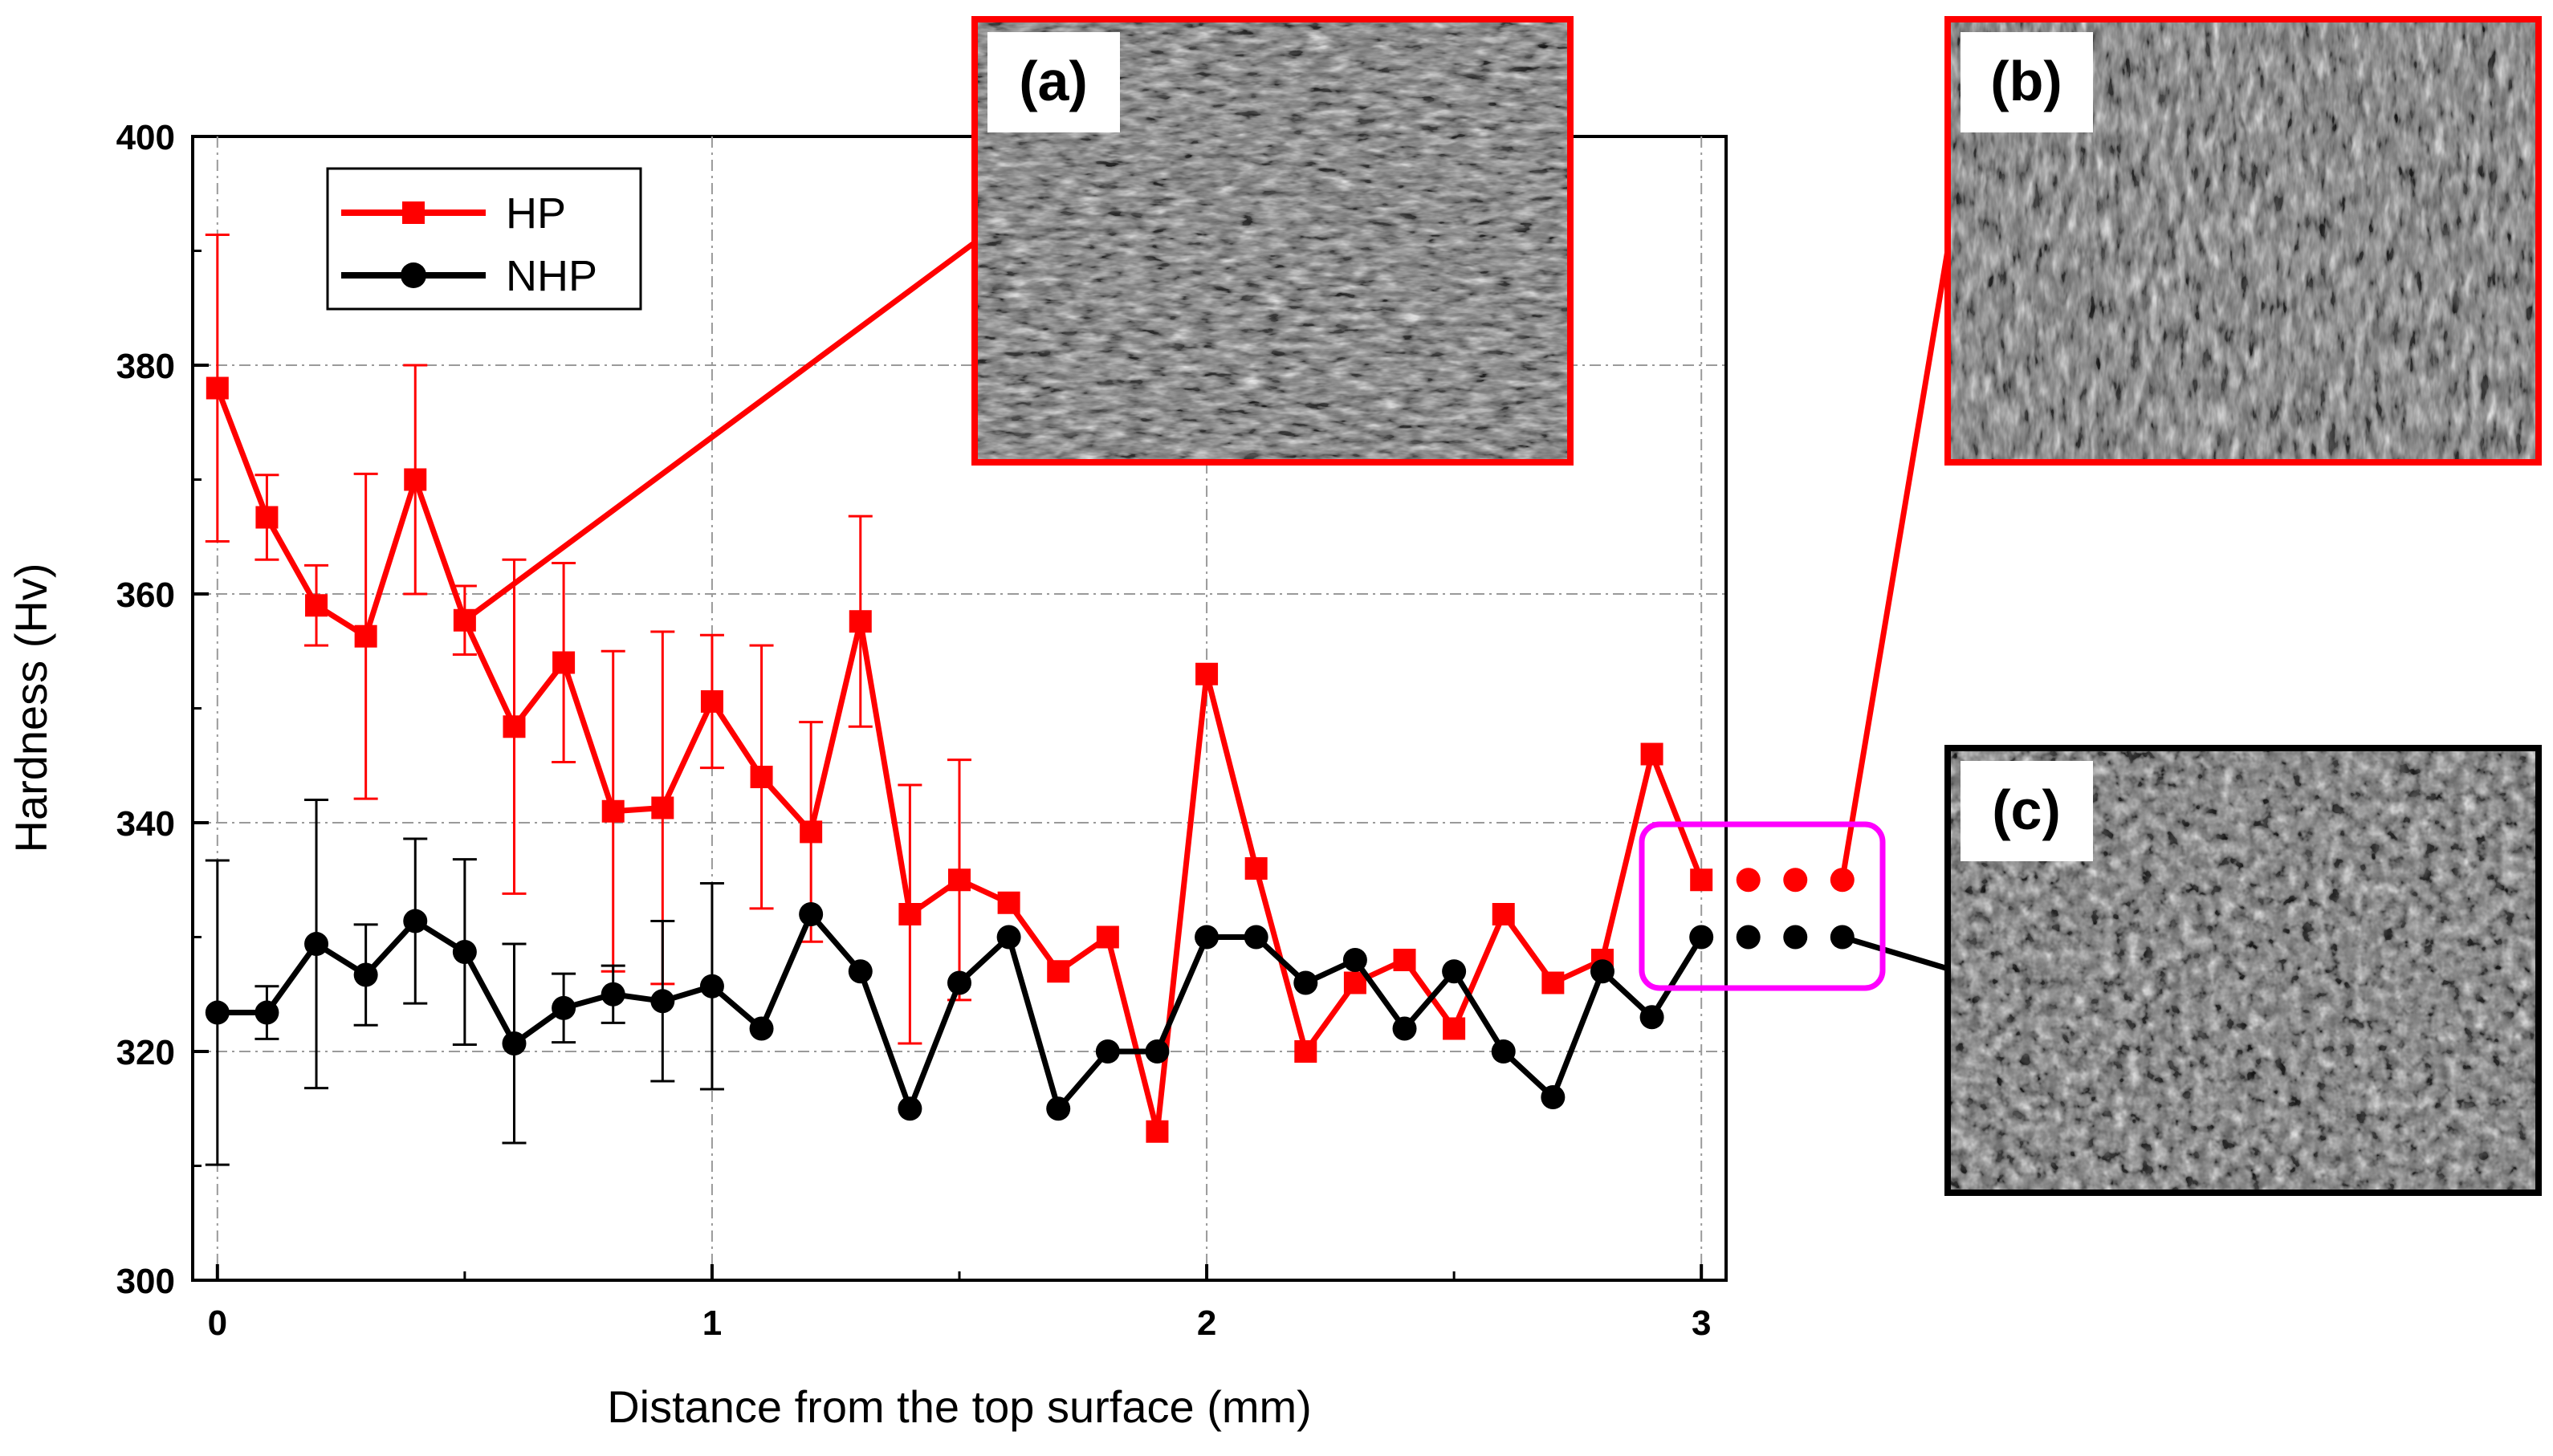  I want to click on x-axis-label: Distance from the top surface (mm), so click(960, 1406).